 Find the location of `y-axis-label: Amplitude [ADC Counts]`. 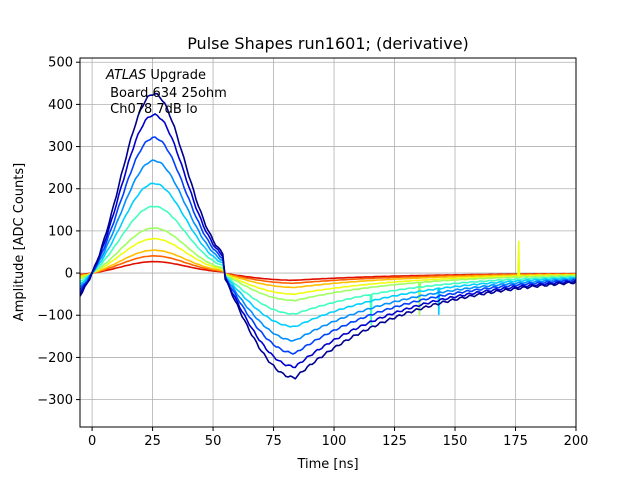

y-axis-label: Amplitude [ADC Counts] is located at coordinates (19, 242).